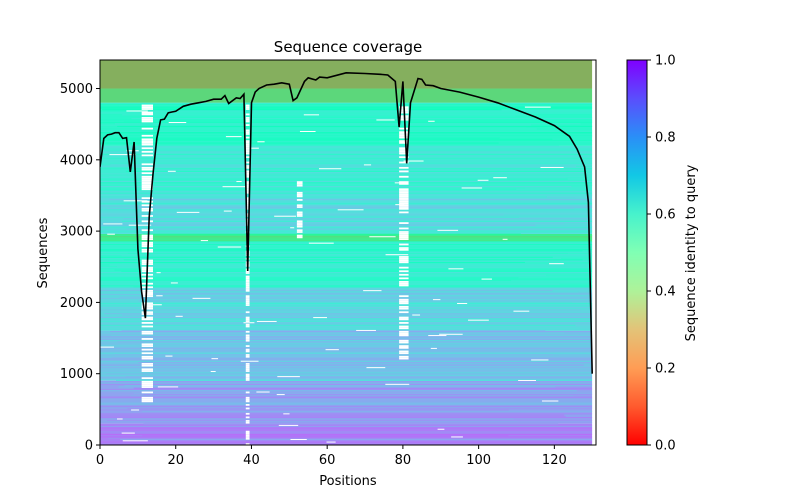  Describe the element at coordinates (665, 292) in the screenshot. I see `colorbar-tick-label: 0.4` at that location.